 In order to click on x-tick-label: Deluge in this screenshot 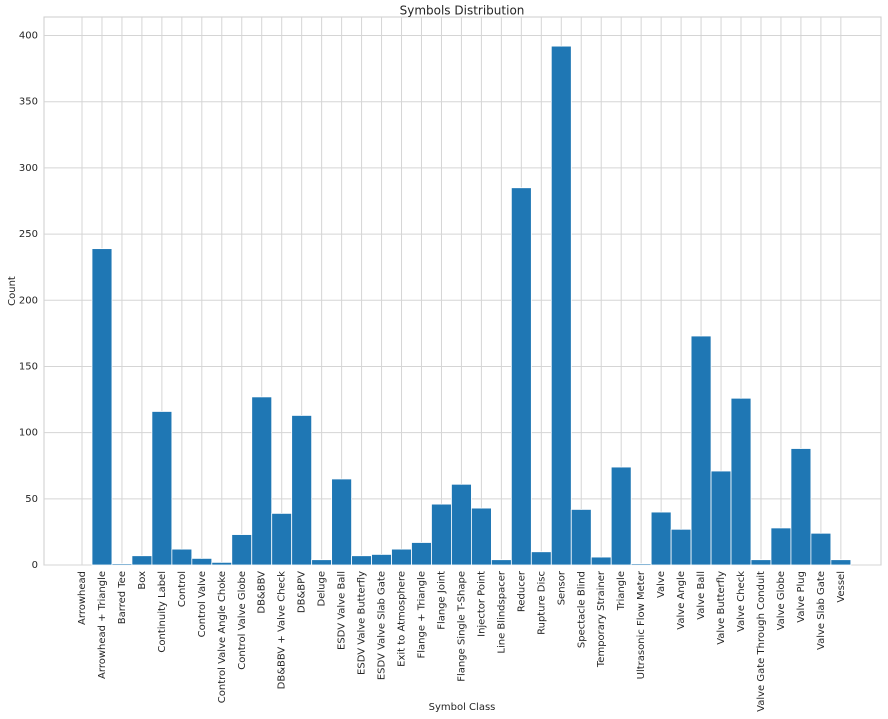, I will do `click(322, 588)`.